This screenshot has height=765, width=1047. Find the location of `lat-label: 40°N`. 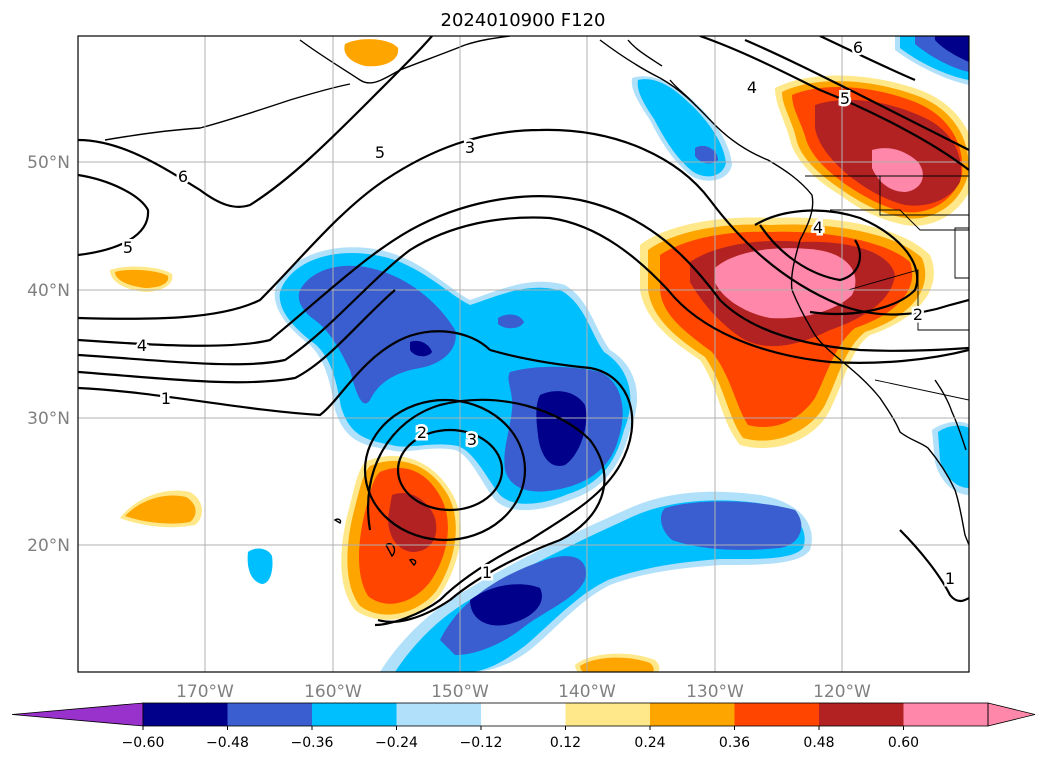

lat-label: 40°N is located at coordinates (48, 291).